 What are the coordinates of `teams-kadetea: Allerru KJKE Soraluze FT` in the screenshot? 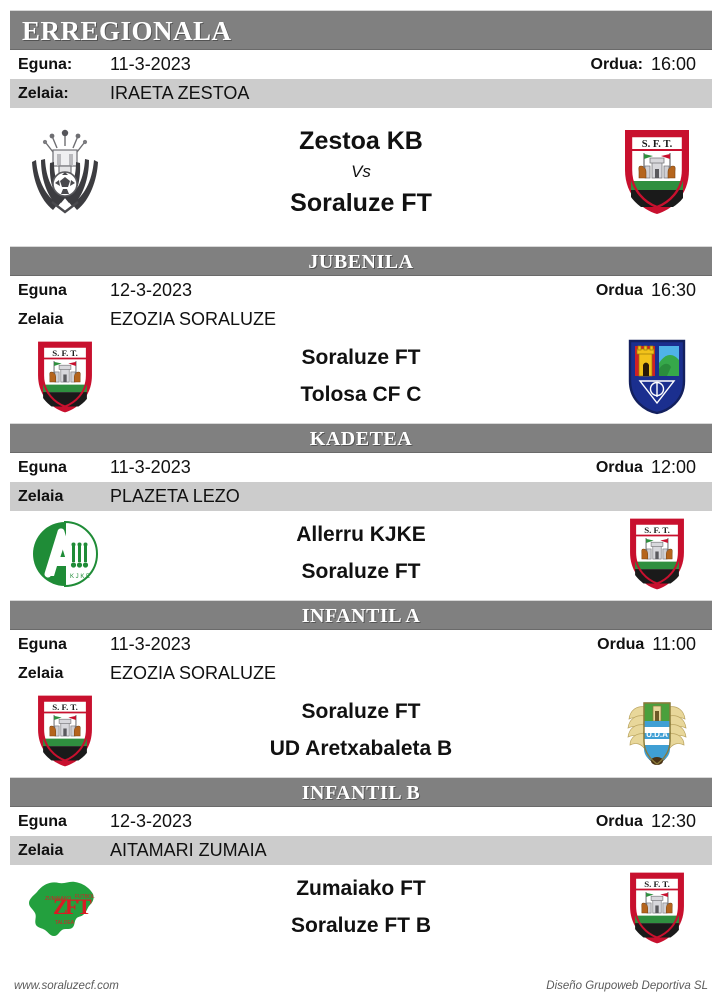 It's located at (361, 554).